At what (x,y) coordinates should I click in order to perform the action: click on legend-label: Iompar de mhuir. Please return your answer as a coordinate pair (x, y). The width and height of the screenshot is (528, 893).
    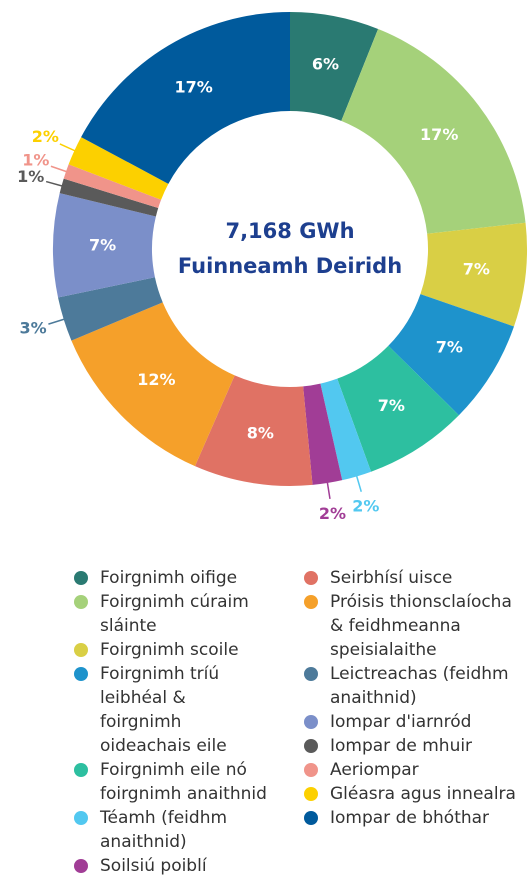
    Looking at the image, I should click on (401, 746).